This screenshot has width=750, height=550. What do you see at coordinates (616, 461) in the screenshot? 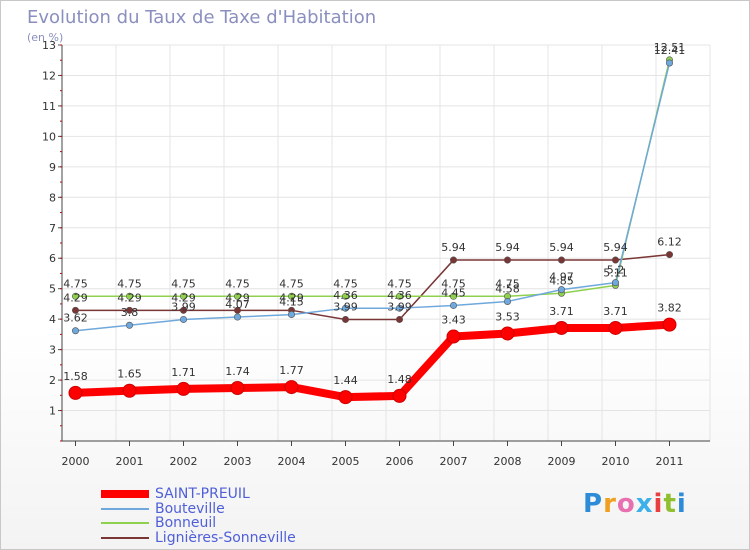
I see `x-tick-label: 2010` at bounding box center [616, 461].